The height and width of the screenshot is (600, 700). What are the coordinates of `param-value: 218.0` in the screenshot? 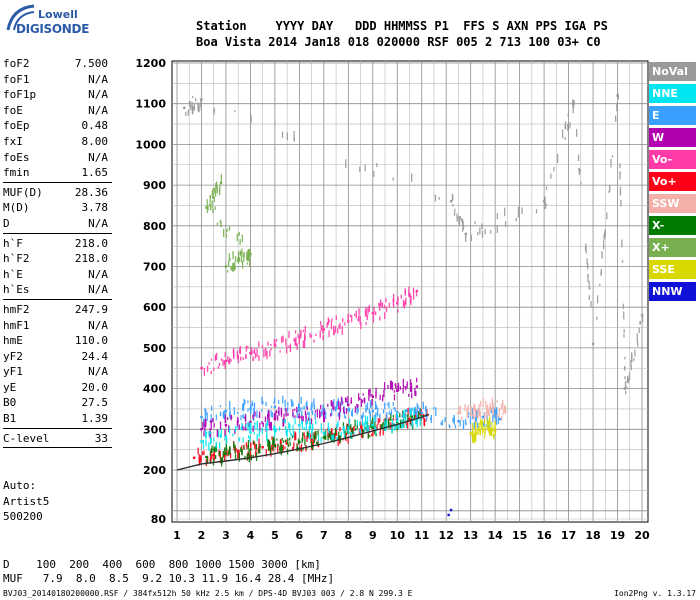 It's located at (91, 259).